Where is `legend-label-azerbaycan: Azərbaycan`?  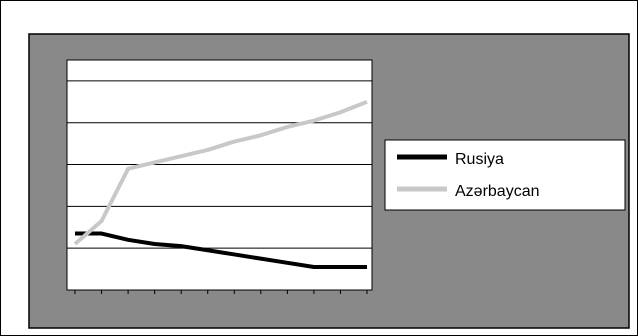 legend-label-azerbaycan: Azərbaycan is located at coordinates (497, 191).